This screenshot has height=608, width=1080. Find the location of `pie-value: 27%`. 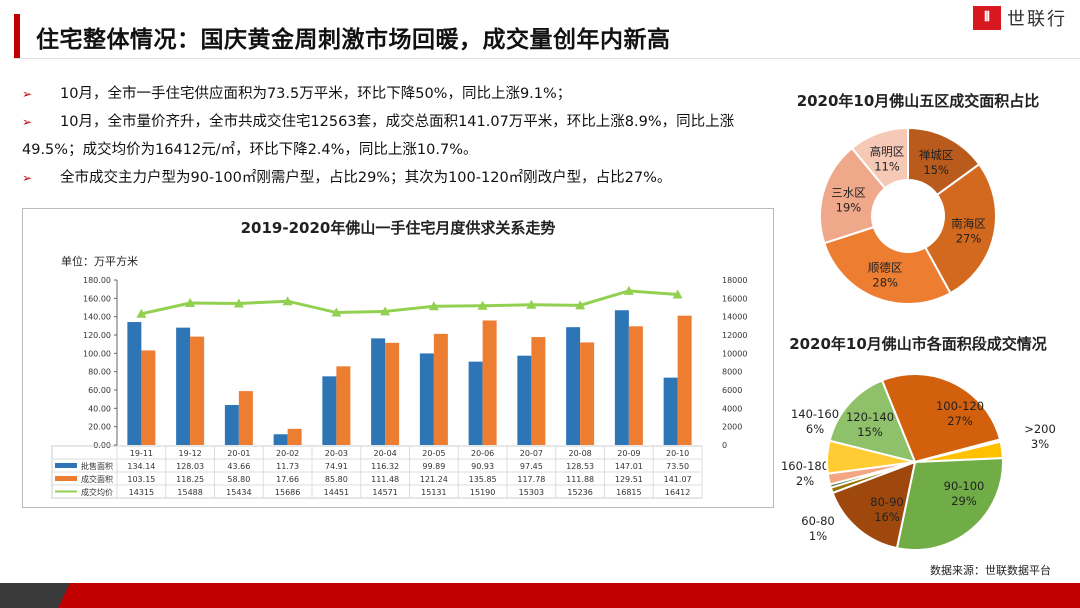

pie-value: 27% is located at coordinates (969, 239).